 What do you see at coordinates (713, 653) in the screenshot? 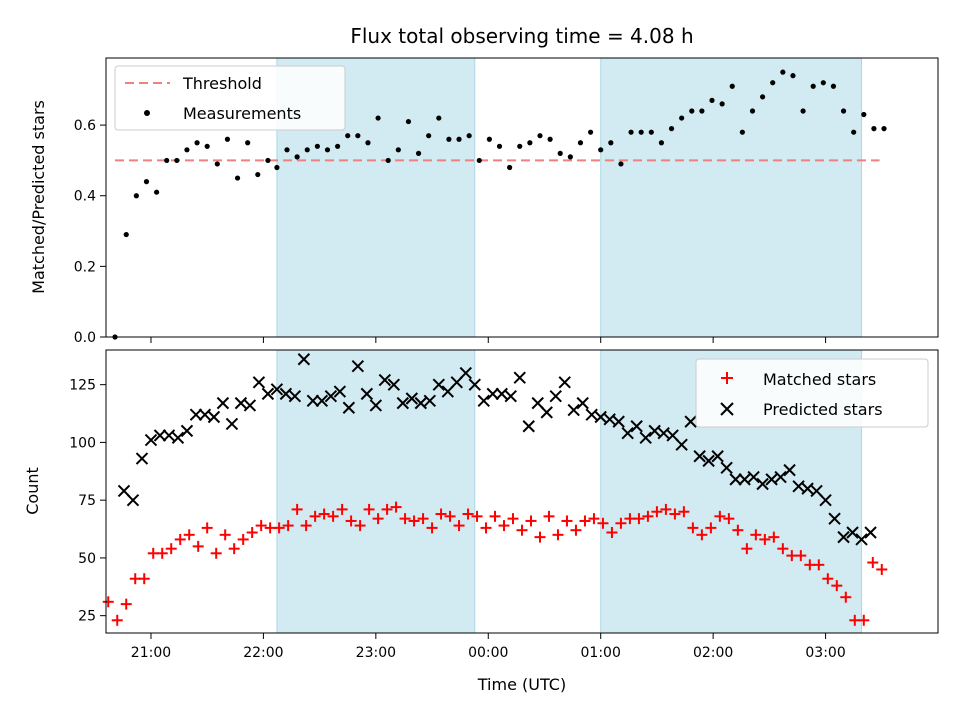
I see `x-tick-label: 02:00` at bounding box center [713, 653].